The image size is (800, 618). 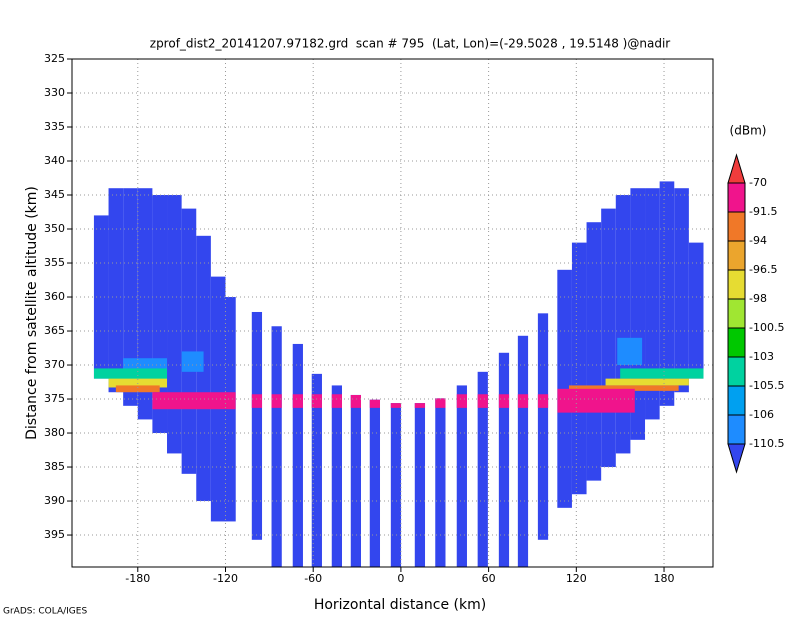 What do you see at coordinates (54, 534) in the screenshot?
I see `y-tick-label: 395` at bounding box center [54, 534].